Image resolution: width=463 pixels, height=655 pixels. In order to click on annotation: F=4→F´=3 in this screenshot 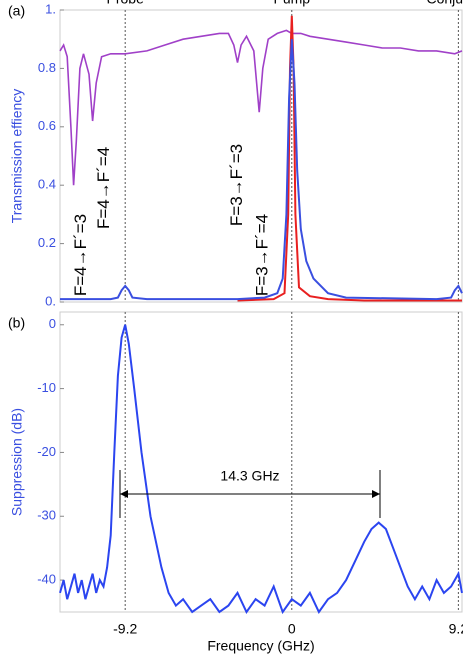, I will do `click(80, 255)`.